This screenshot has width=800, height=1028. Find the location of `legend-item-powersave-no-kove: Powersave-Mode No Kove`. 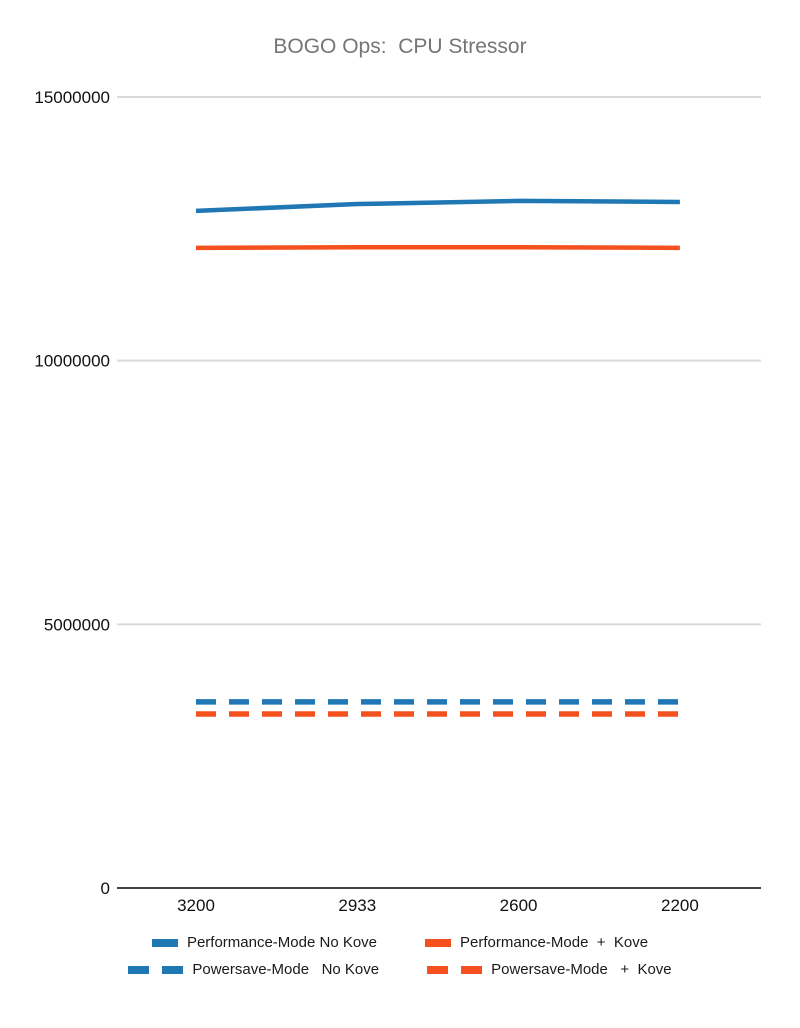

legend-item-powersave-no-kove: Powersave-Mode No Kove is located at coordinates (253, 969).